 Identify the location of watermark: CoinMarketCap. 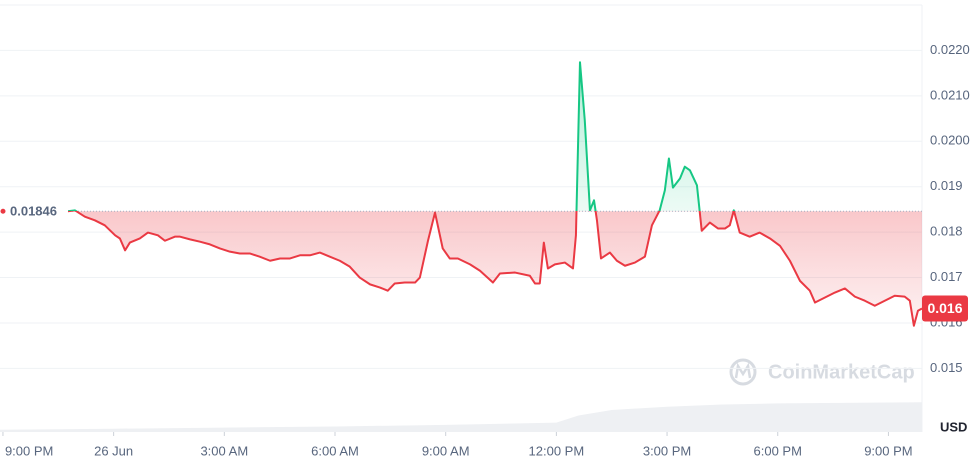
(822, 372).